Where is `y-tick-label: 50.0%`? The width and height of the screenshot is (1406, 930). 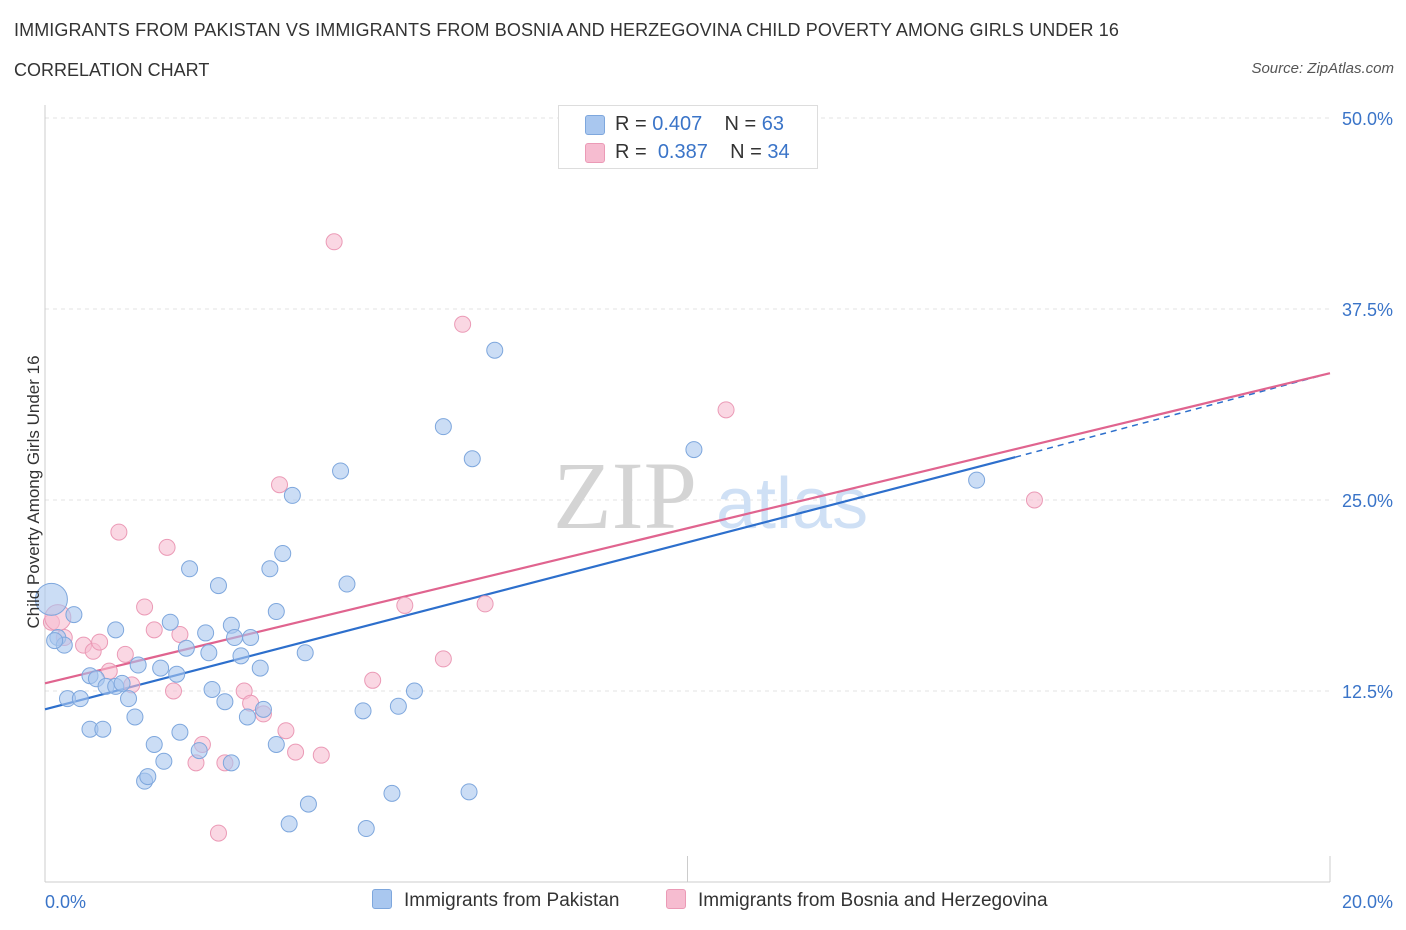
y-tick-label: 50.0% is located at coordinates (1367, 119).